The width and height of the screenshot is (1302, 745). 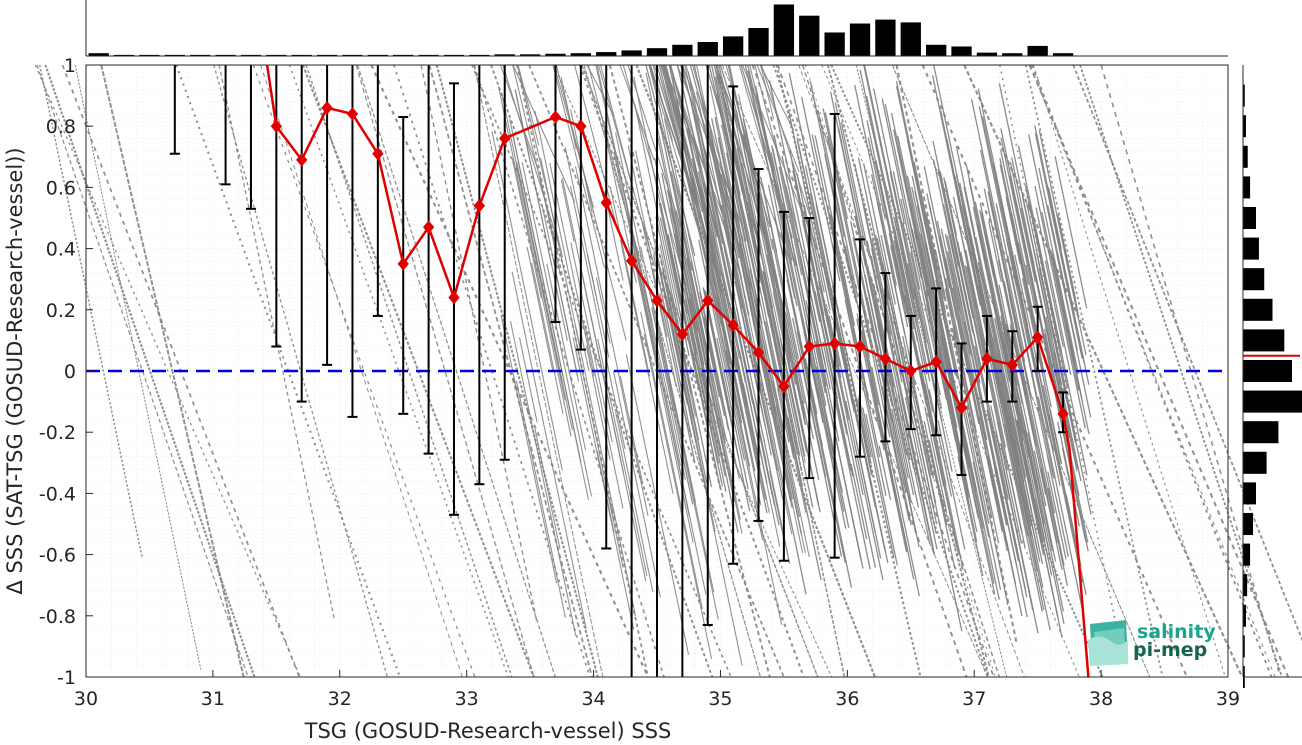 What do you see at coordinates (66, 372) in the screenshot?
I see `y-tick-labels: -1 -0.8 -0.6 -0.4 -0.2 0 0.2 0.4 0.6 0.8 1` at bounding box center [66, 372].